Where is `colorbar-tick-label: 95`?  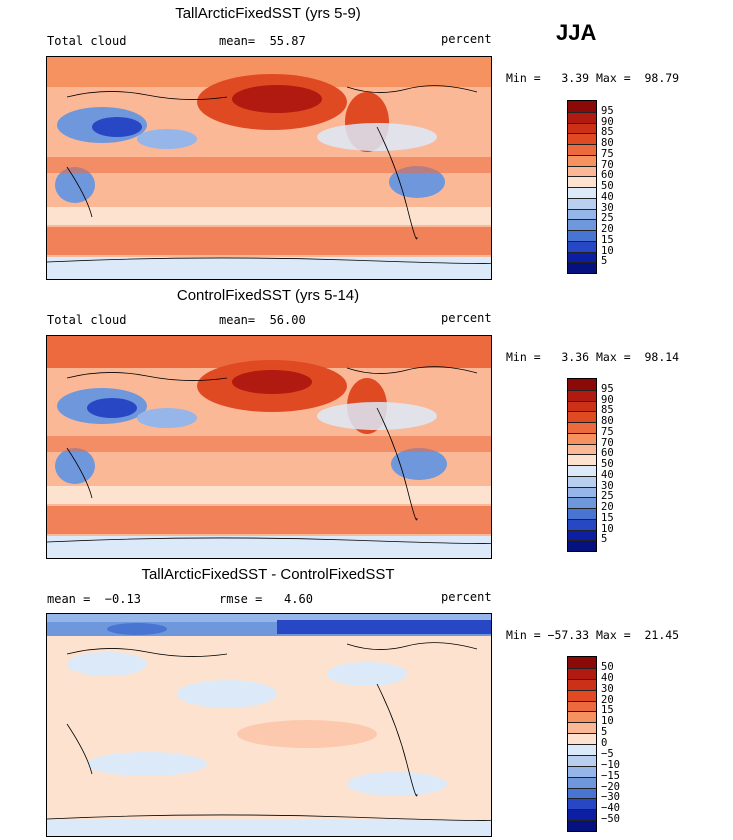
colorbar-tick-label: 95 is located at coordinates (607, 388).